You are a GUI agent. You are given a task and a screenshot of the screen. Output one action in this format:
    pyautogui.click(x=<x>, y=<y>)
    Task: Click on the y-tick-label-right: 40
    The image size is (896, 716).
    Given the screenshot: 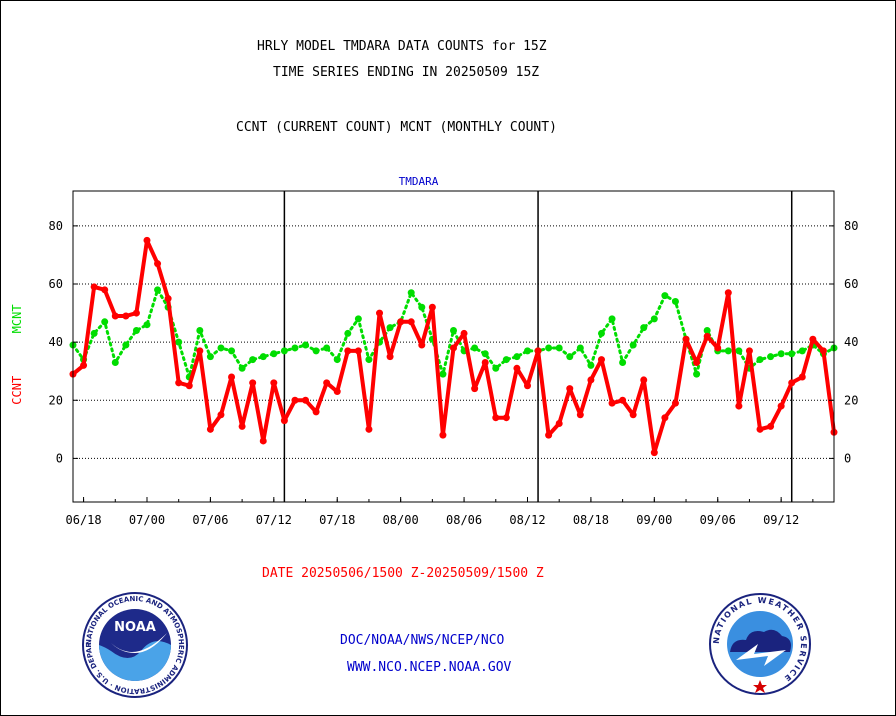 What is the action you would take?
    pyautogui.click(x=851, y=342)
    